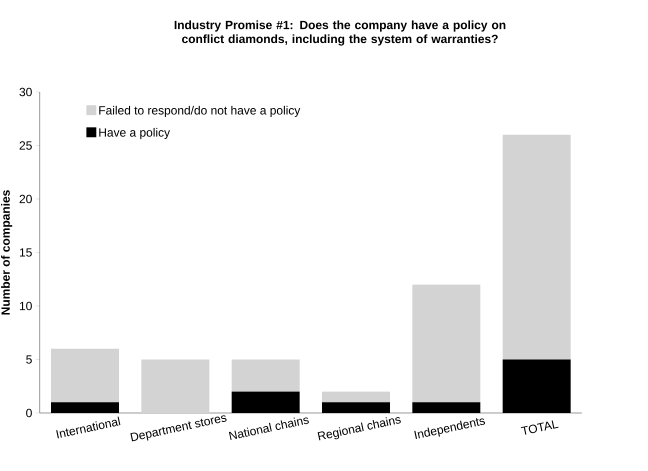 The width and height of the screenshot is (648, 471). I want to click on y-tick-label: 10, so click(26, 306).